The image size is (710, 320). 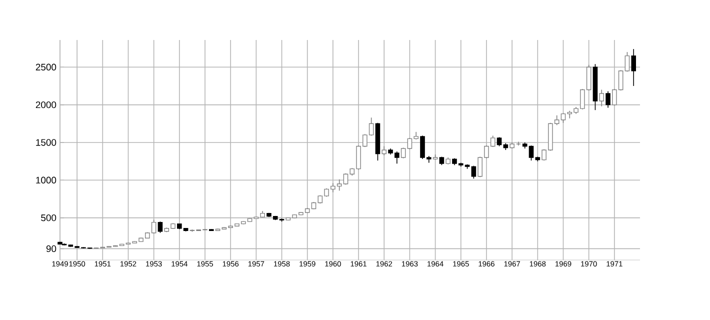 I want to click on y-tick-label: 1000, so click(x=46, y=180).